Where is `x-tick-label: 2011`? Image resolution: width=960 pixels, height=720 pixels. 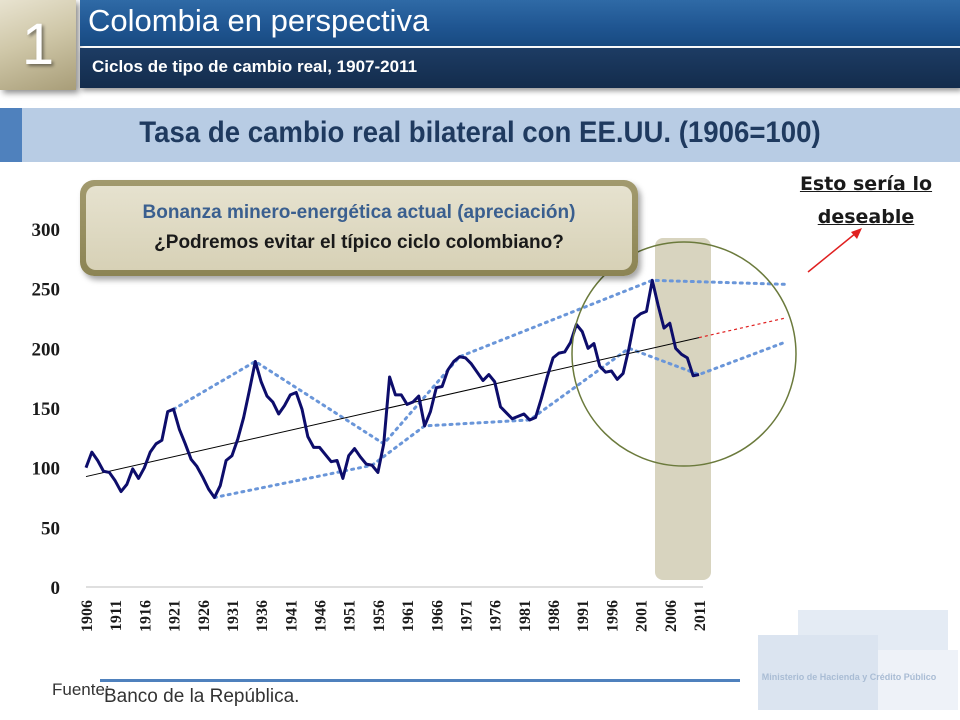 x-tick-label: 2011 is located at coordinates (700, 615).